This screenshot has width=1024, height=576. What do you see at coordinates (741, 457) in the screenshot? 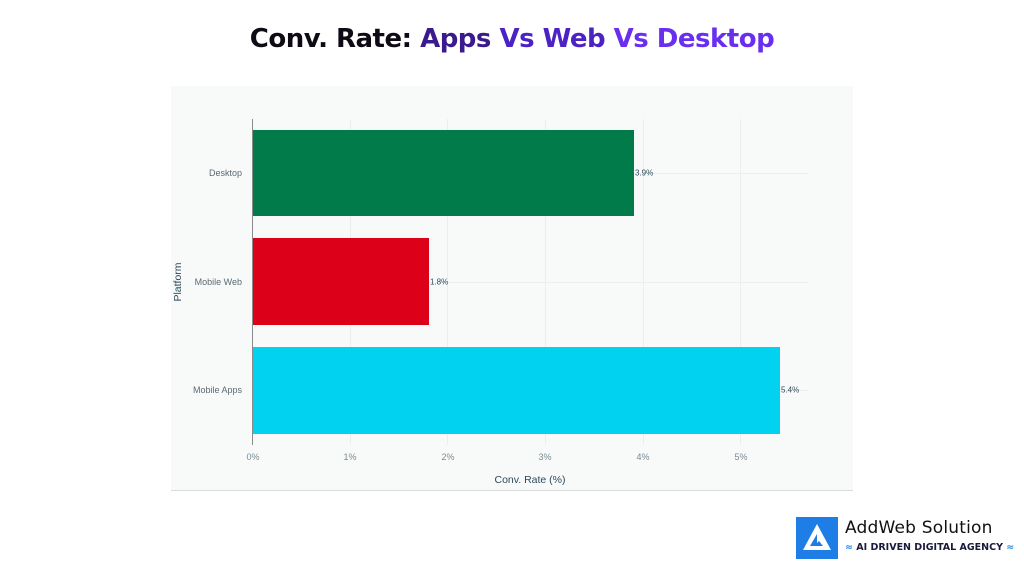
I see `x-tick-label: 5%` at bounding box center [741, 457].